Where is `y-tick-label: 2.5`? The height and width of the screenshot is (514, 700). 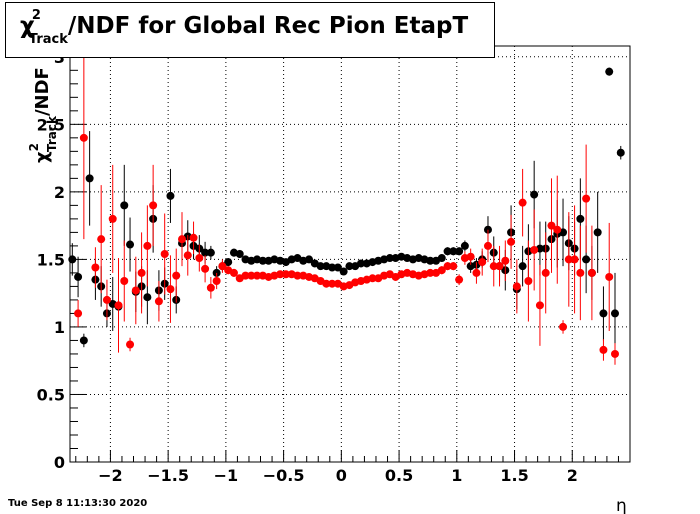
y-tick-label: 2.5 is located at coordinates (51, 124).